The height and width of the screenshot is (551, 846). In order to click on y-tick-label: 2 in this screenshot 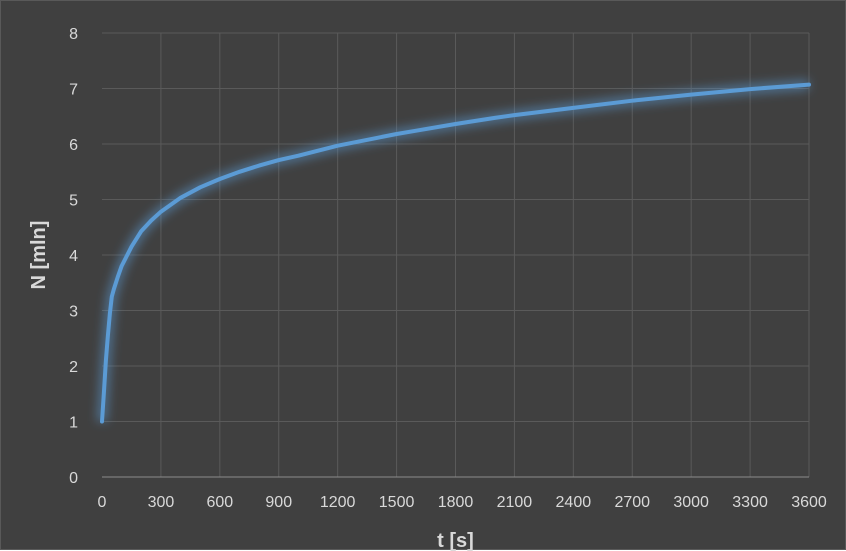, I will do `click(73, 367)`.